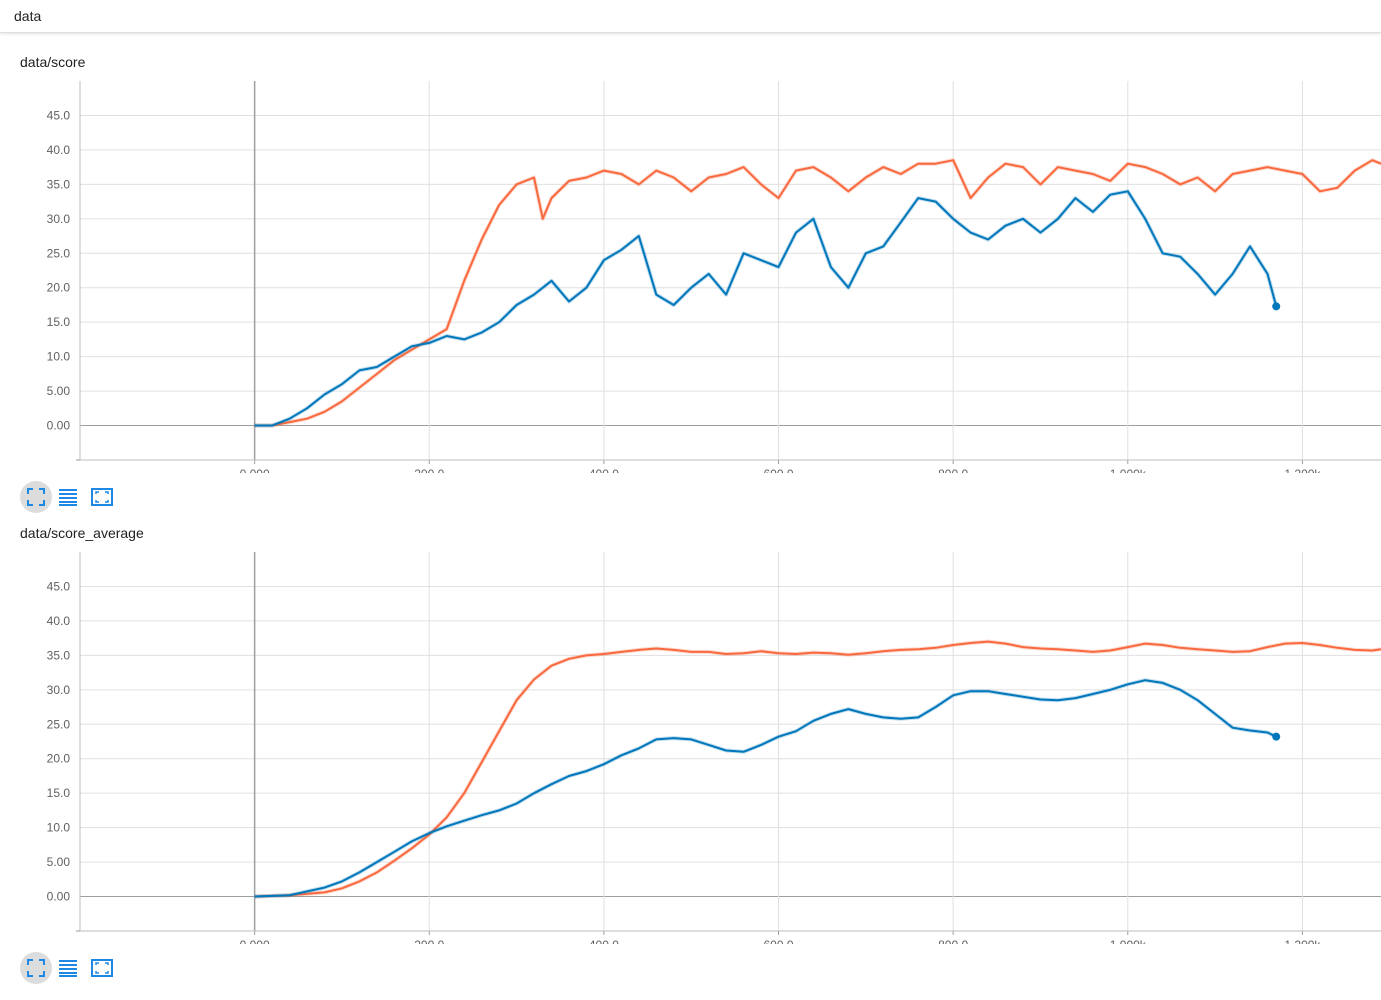 Image resolution: width=1381 pixels, height=1000 pixels. I want to click on chart-title: data/score_average, so click(82, 533).